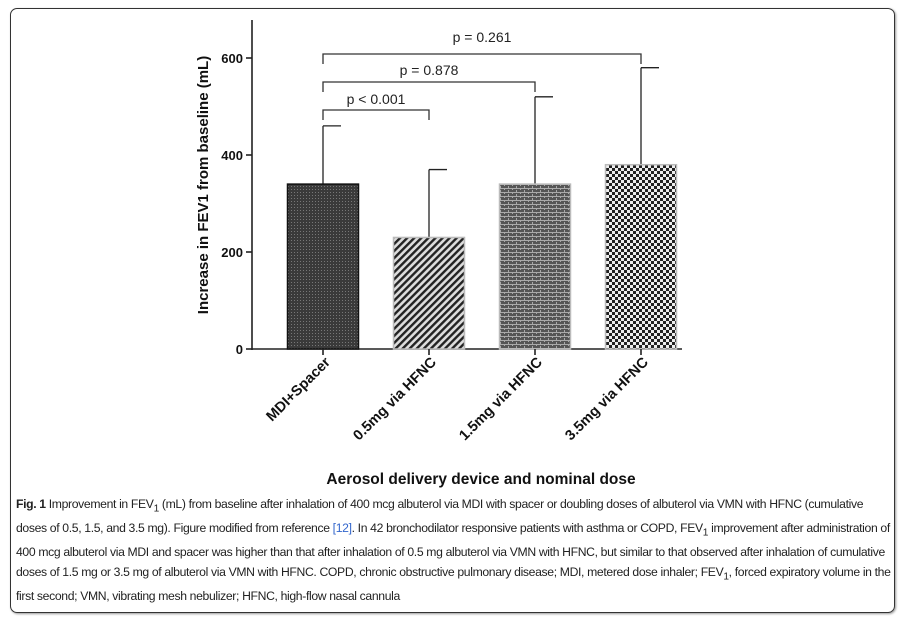 This screenshot has height=618, width=903. What do you see at coordinates (232, 252) in the screenshot?
I see `y-tick-label: 200` at bounding box center [232, 252].